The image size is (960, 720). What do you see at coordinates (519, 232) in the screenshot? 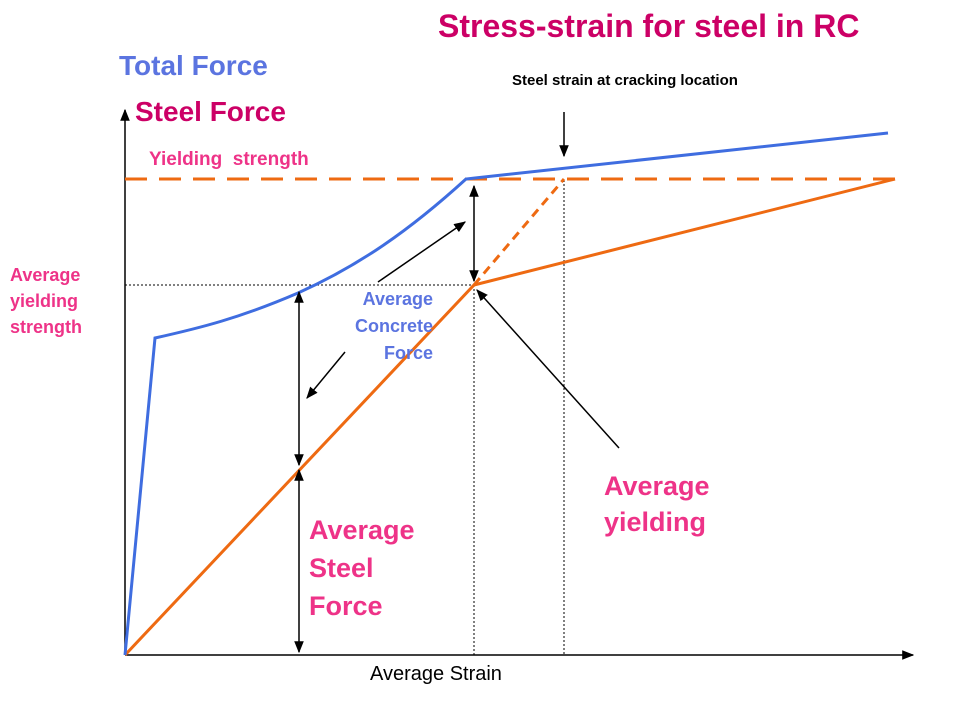
I see `crack-steel-curve` at bounding box center [519, 232].